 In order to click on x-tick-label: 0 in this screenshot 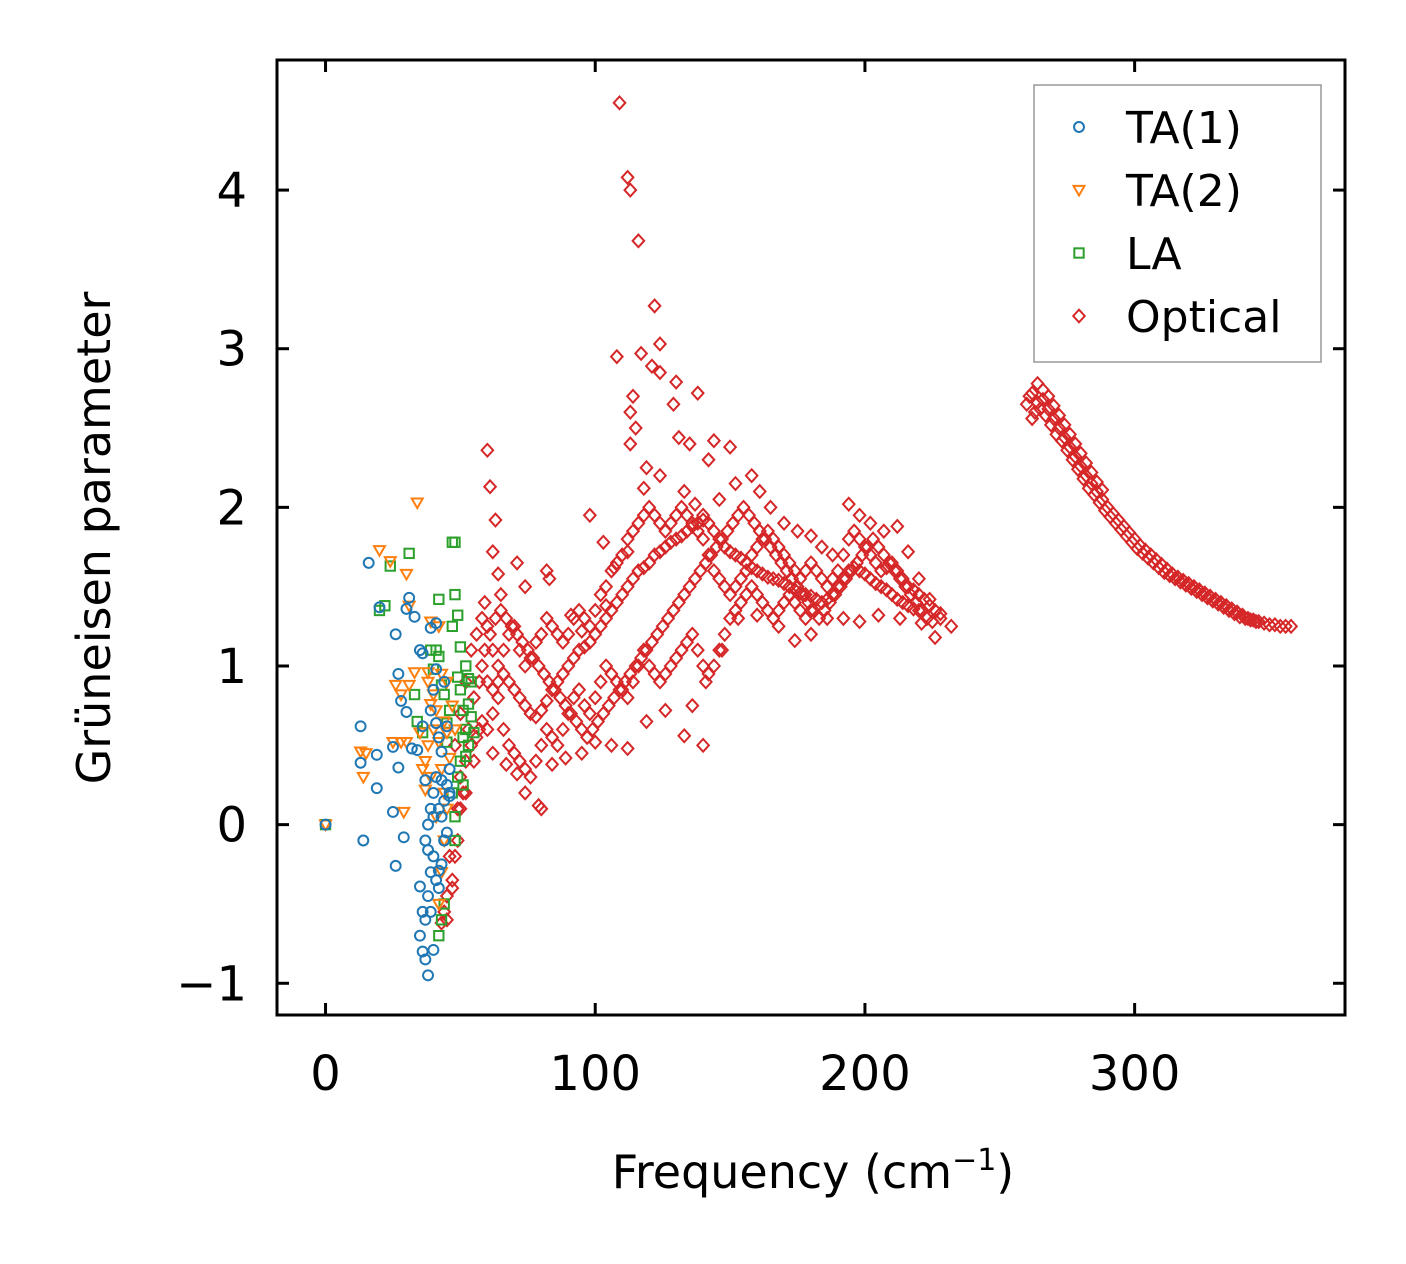, I will do `click(325, 1074)`.